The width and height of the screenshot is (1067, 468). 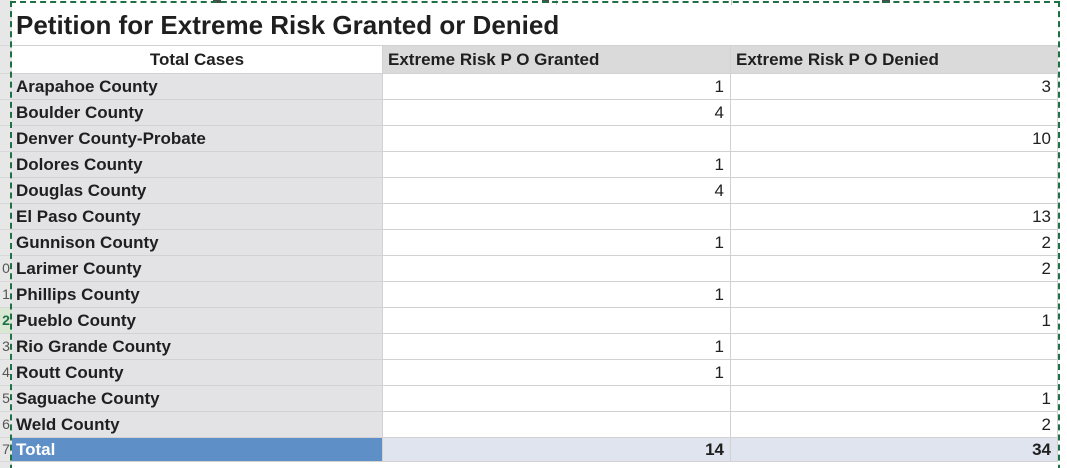 I want to click on row-header: 0, so click(x=6, y=269).